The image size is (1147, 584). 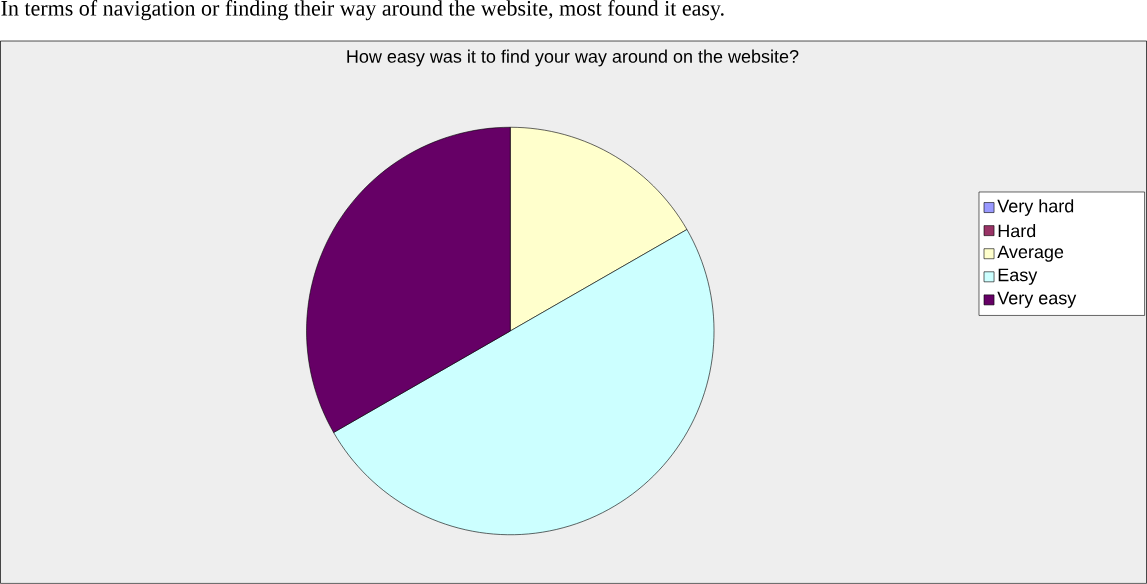 I want to click on legend-label: Average, so click(x=1030, y=253).